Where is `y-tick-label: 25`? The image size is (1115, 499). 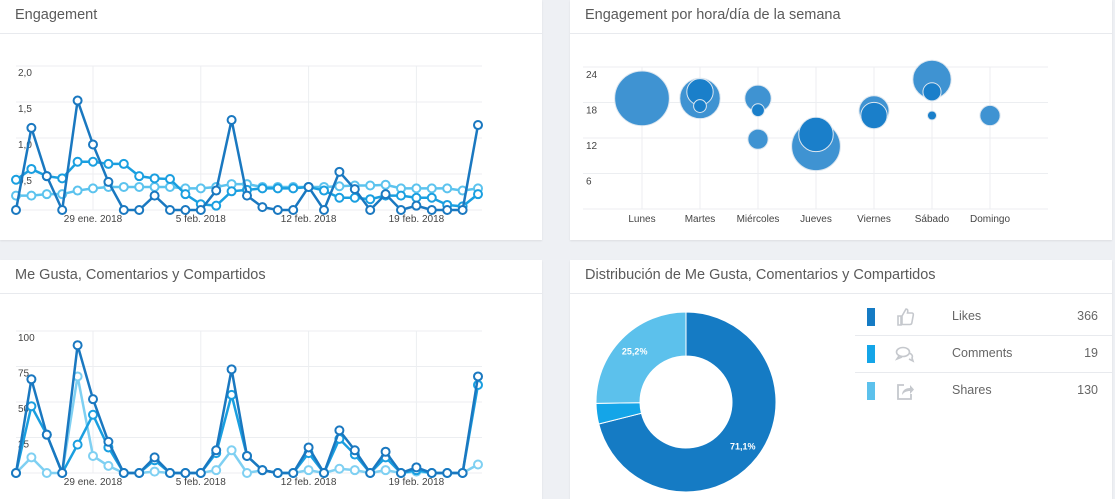
y-tick-label: 25 is located at coordinates (24, 445).